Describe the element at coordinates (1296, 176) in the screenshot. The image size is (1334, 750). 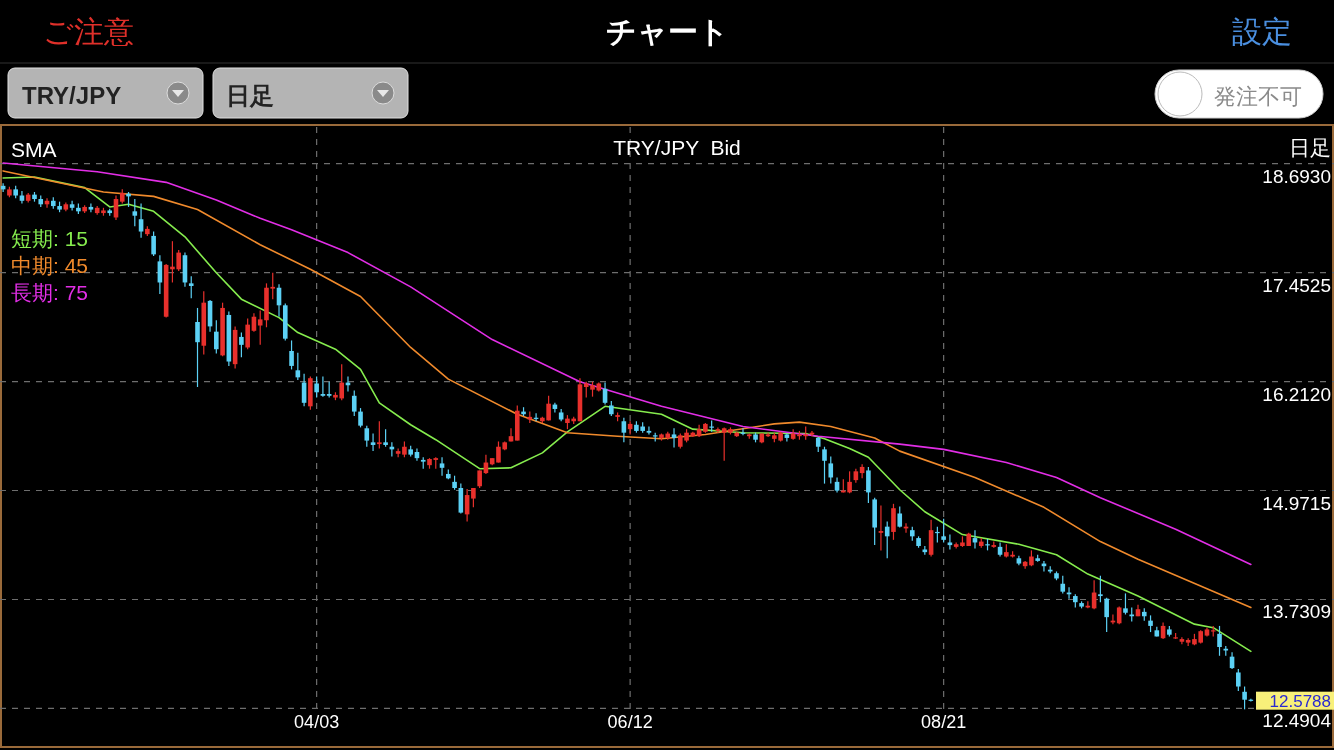
I see `y-tick-label: 18.6930` at that location.